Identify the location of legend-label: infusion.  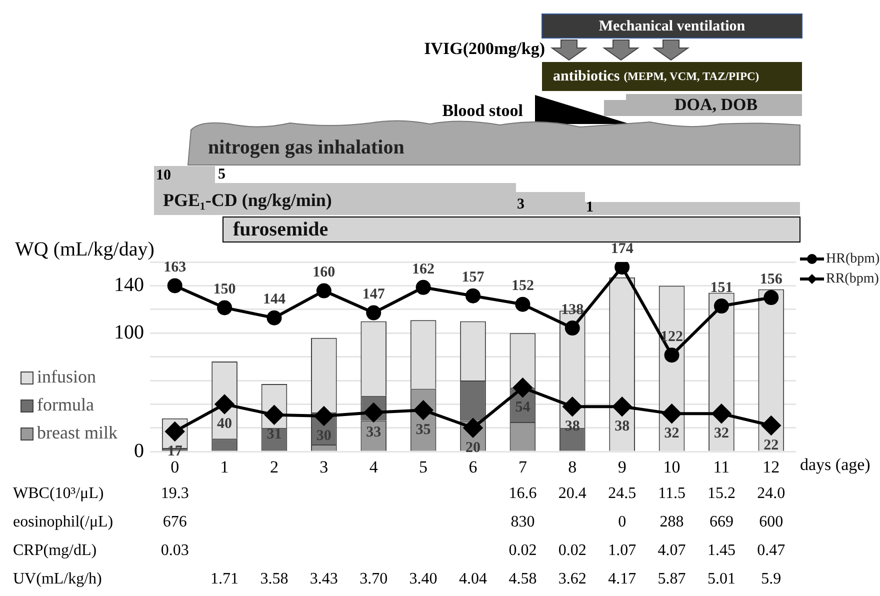
(66, 376).